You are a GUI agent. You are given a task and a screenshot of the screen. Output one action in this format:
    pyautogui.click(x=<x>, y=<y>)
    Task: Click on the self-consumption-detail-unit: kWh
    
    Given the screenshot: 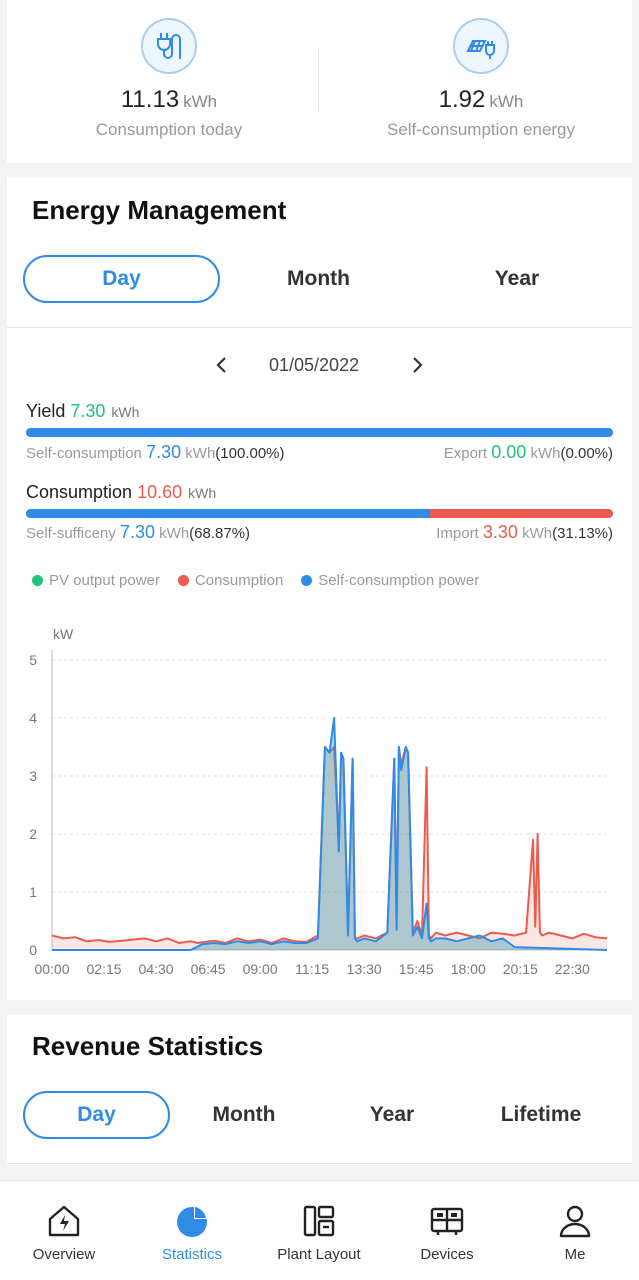 What is the action you would take?
    pyautogui.click(x=200, y=453)
    